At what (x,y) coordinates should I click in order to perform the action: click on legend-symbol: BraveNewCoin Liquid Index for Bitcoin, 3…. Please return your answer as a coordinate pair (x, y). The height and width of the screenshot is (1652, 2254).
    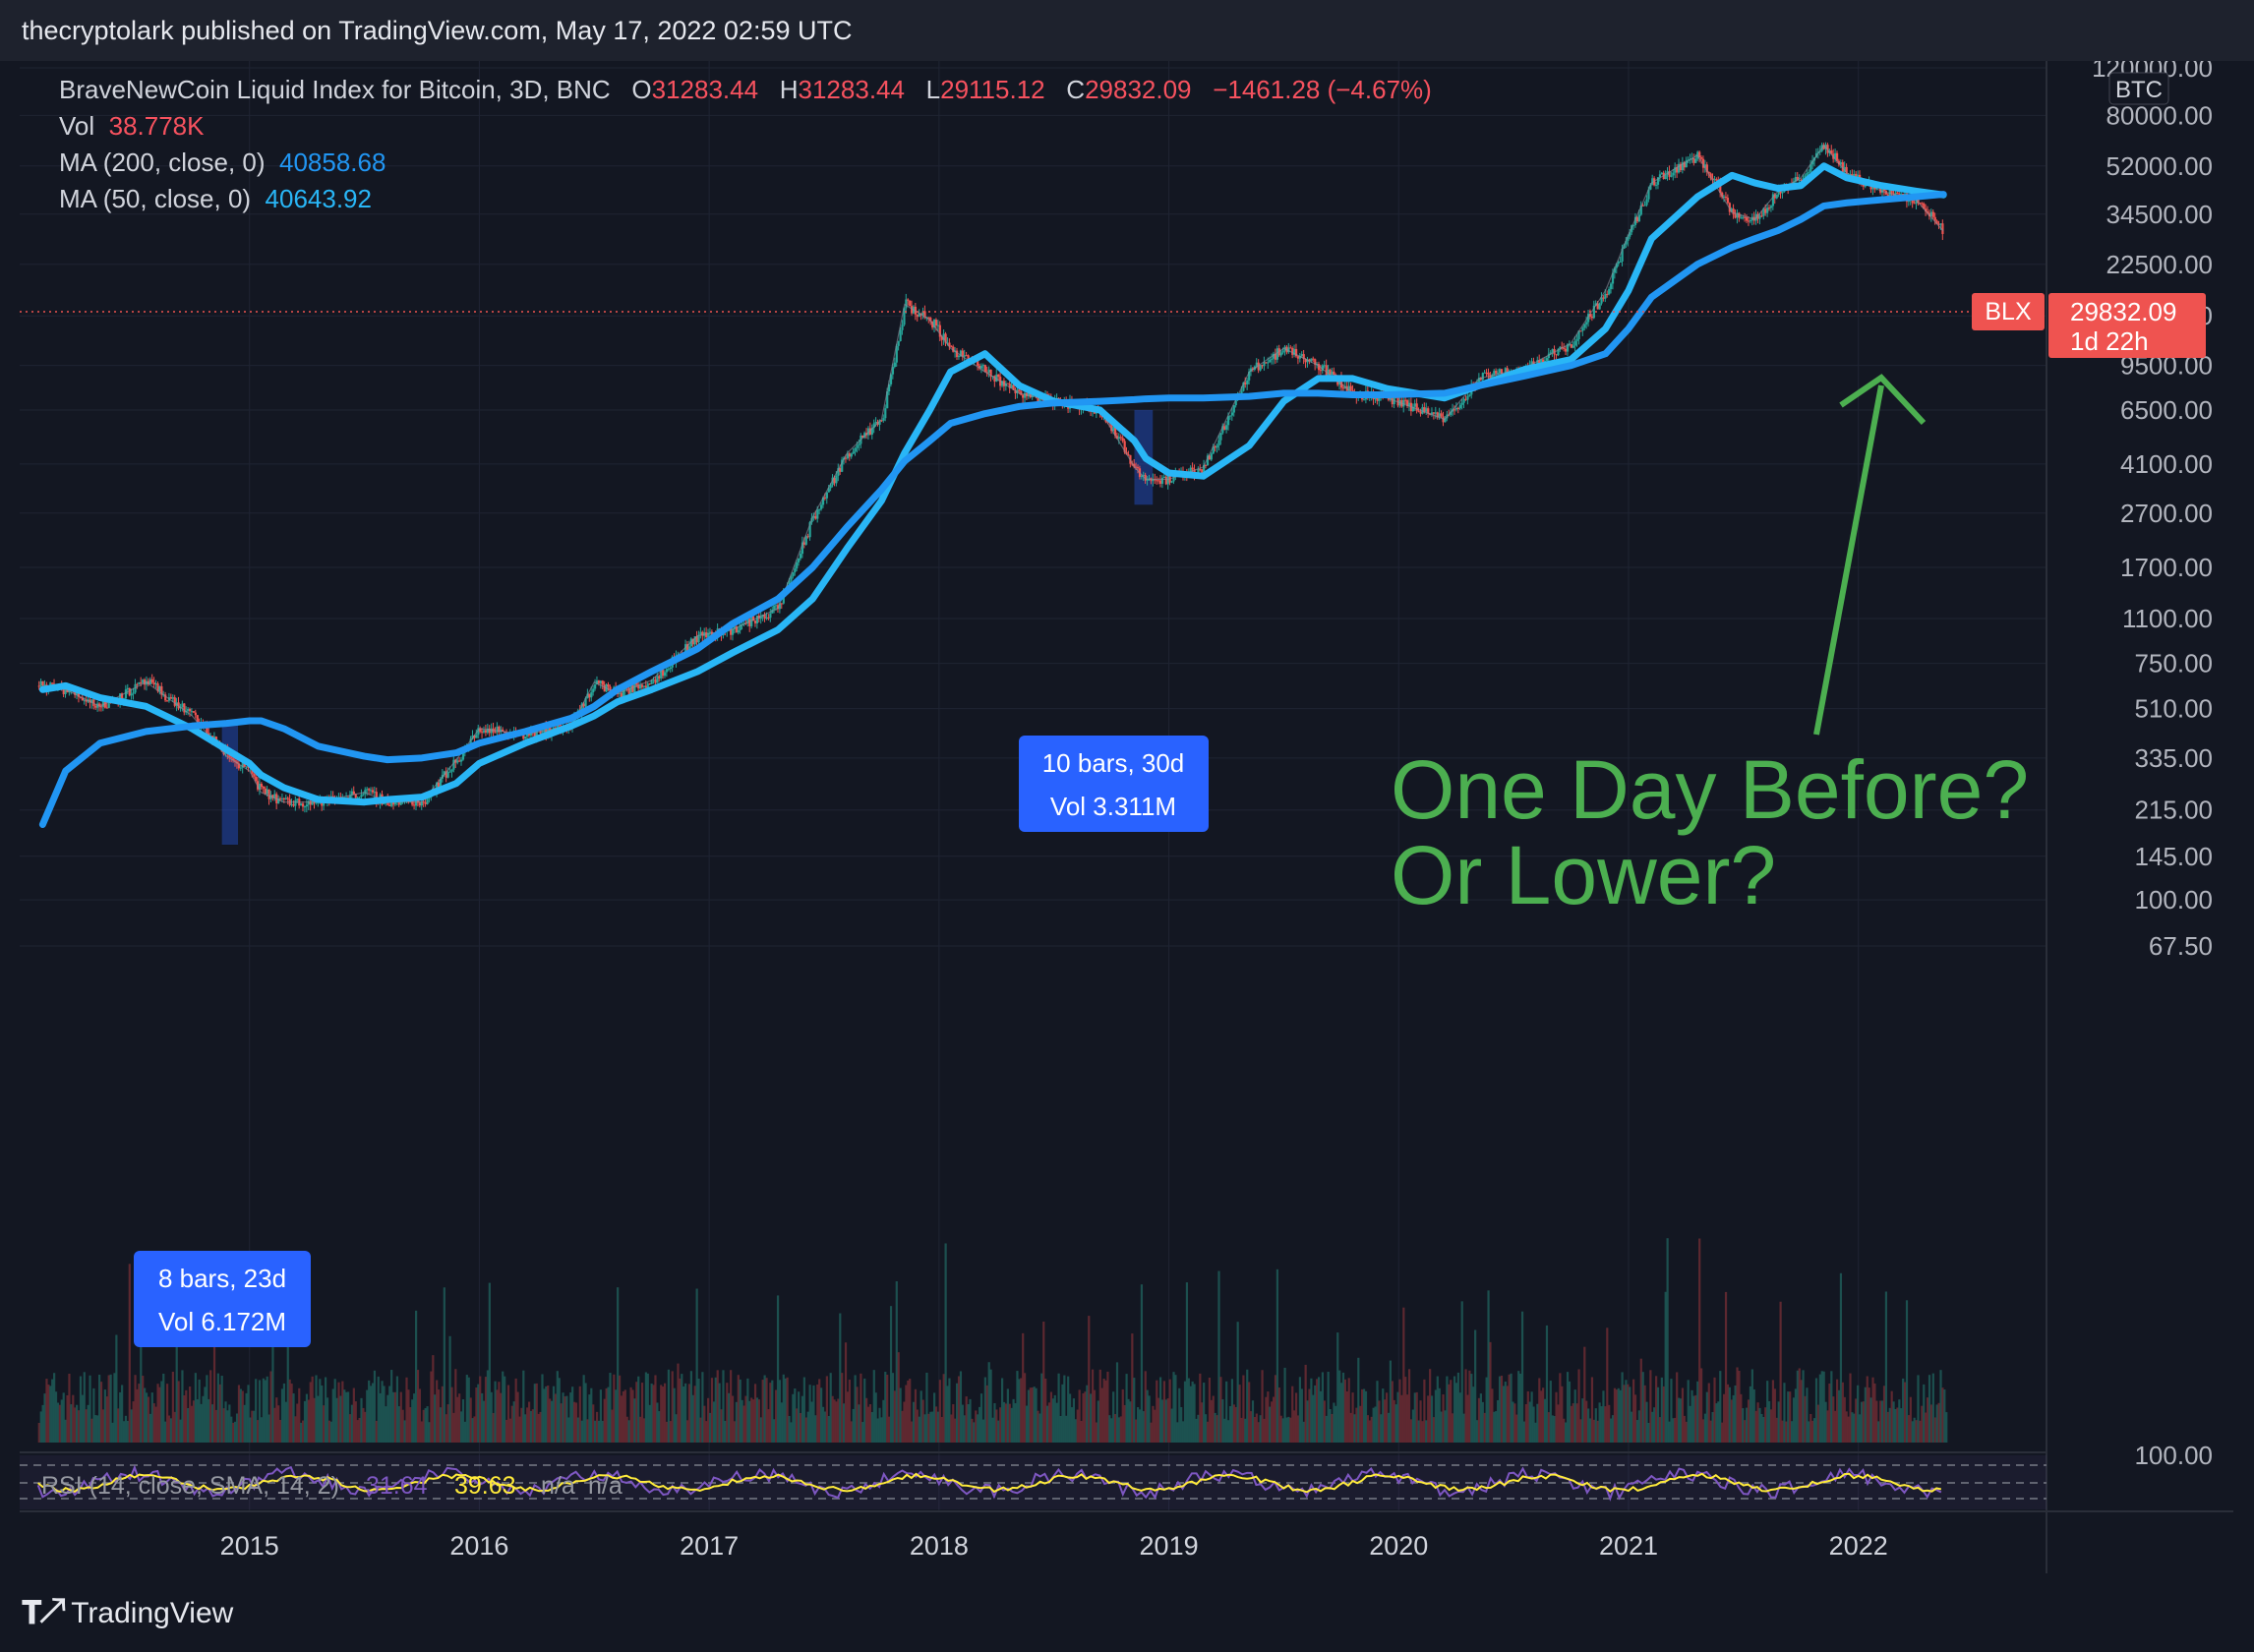
    Looking at the image, I should click on (335, 89).